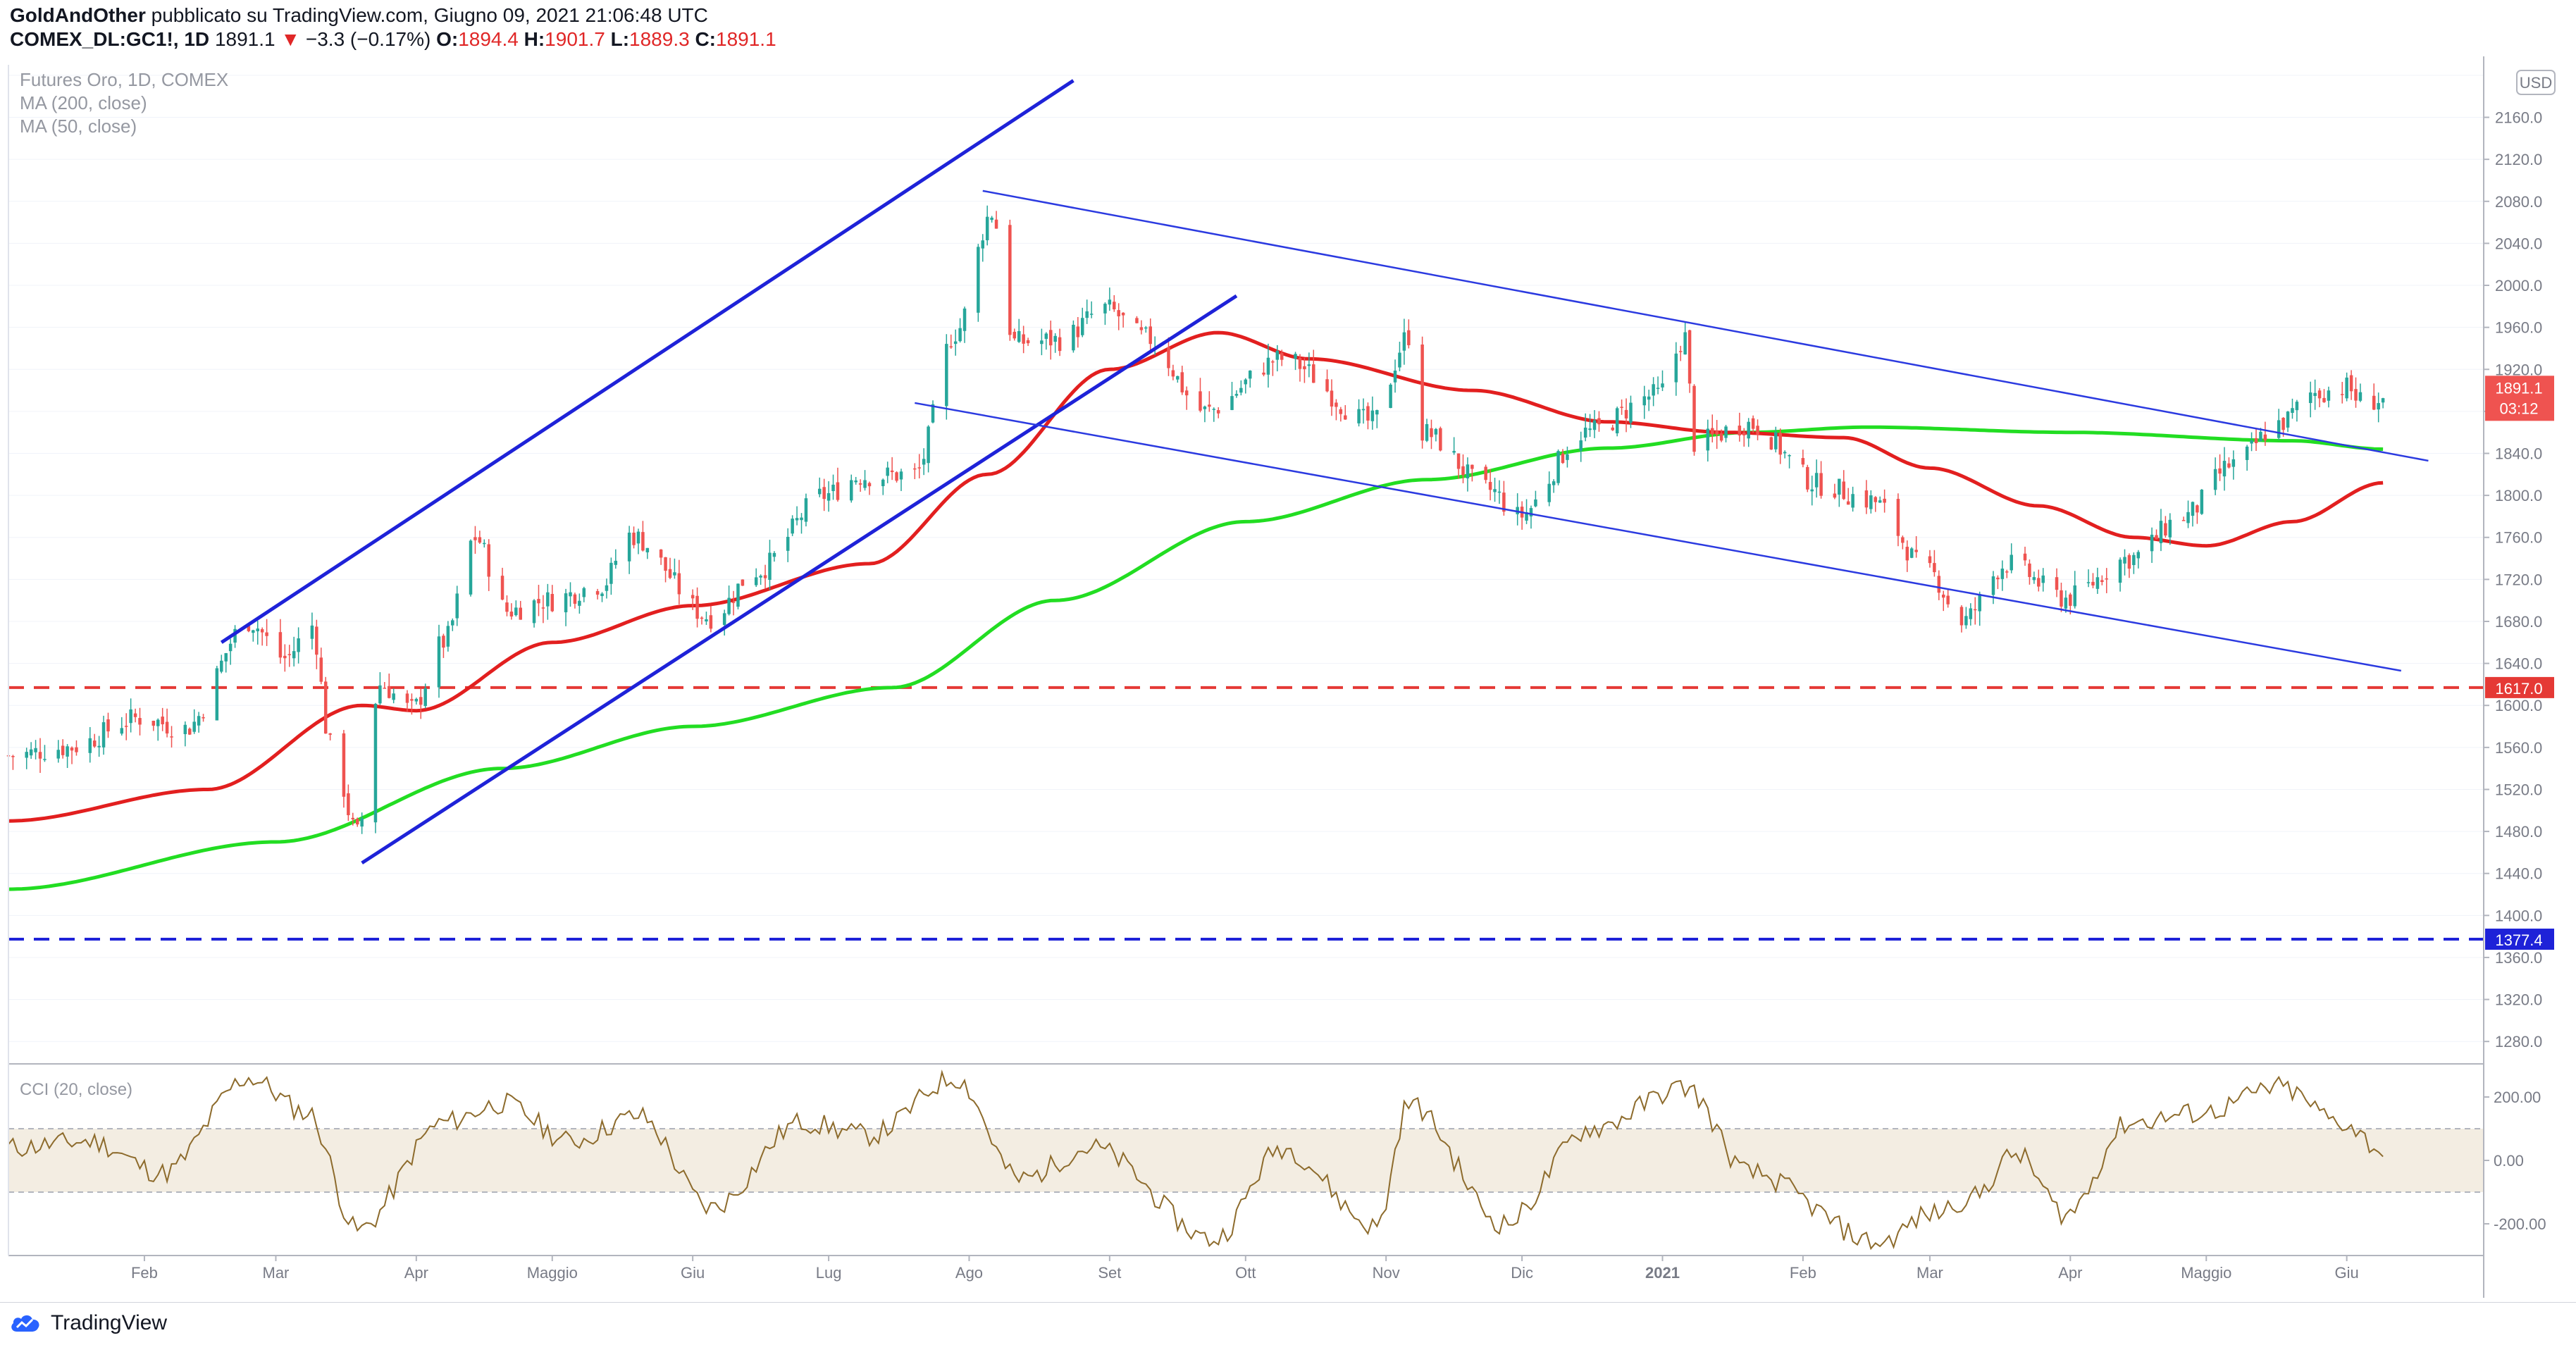 The width and height of the screenshot is (2576, 1345). What do you see at coordinates (829, 1273) in the screenshot?
I see `time-tick-label: Lug` at bounding box center [829, 1273].